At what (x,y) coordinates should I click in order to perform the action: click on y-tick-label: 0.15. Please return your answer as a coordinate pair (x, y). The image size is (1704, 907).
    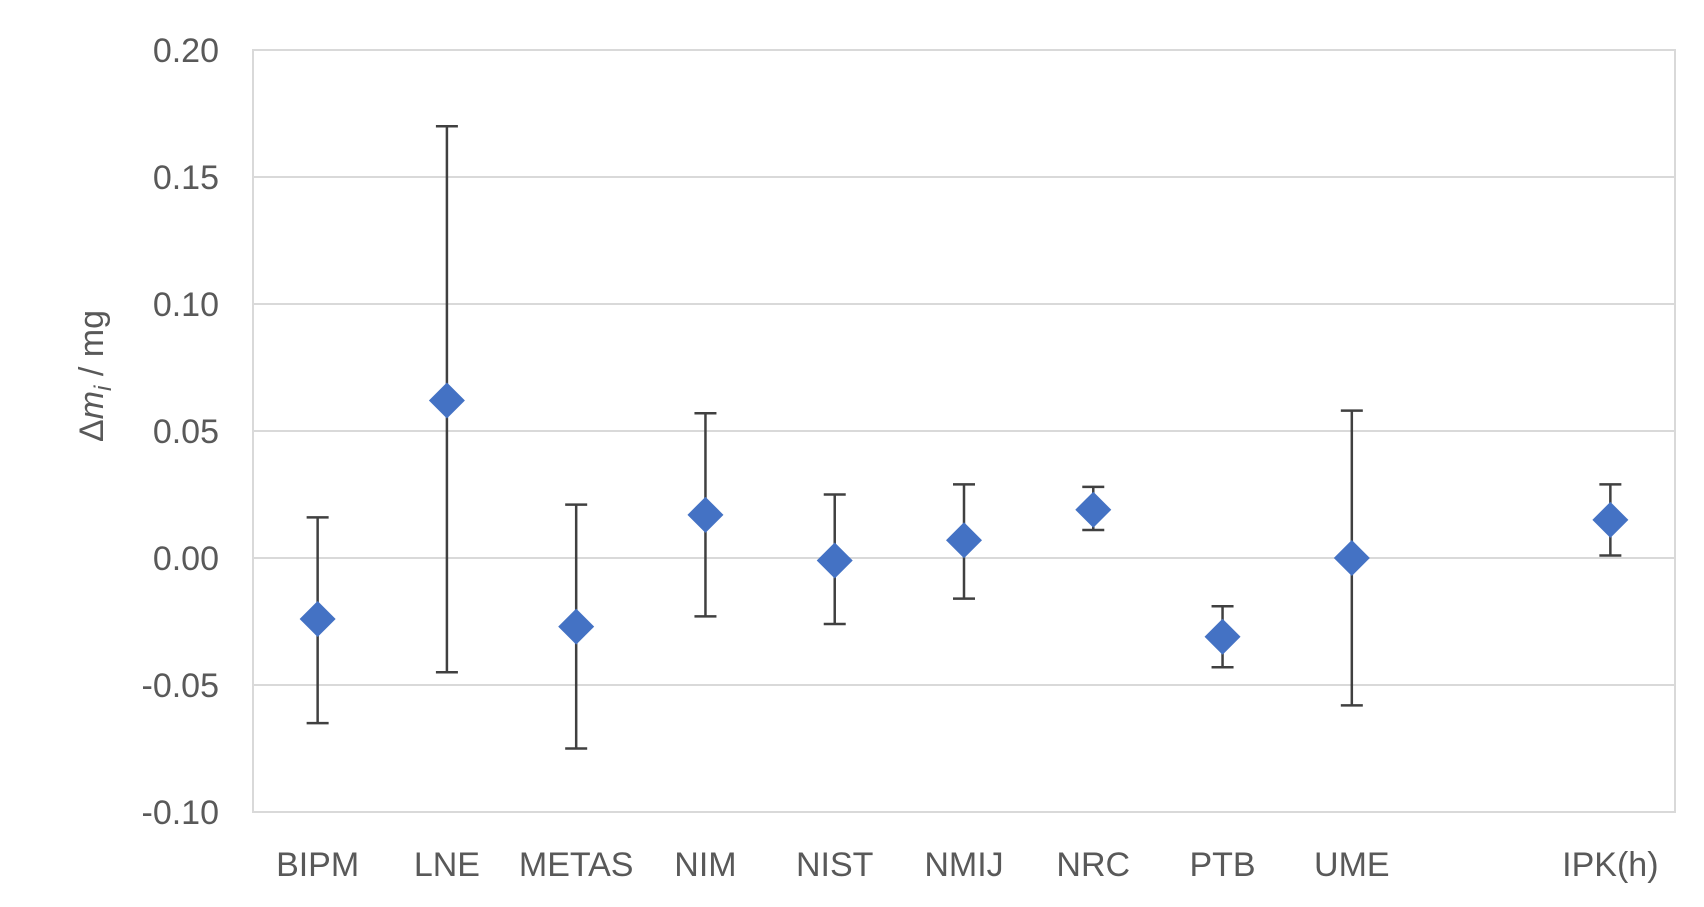
    Looking at the image, I should click on (186, 178).